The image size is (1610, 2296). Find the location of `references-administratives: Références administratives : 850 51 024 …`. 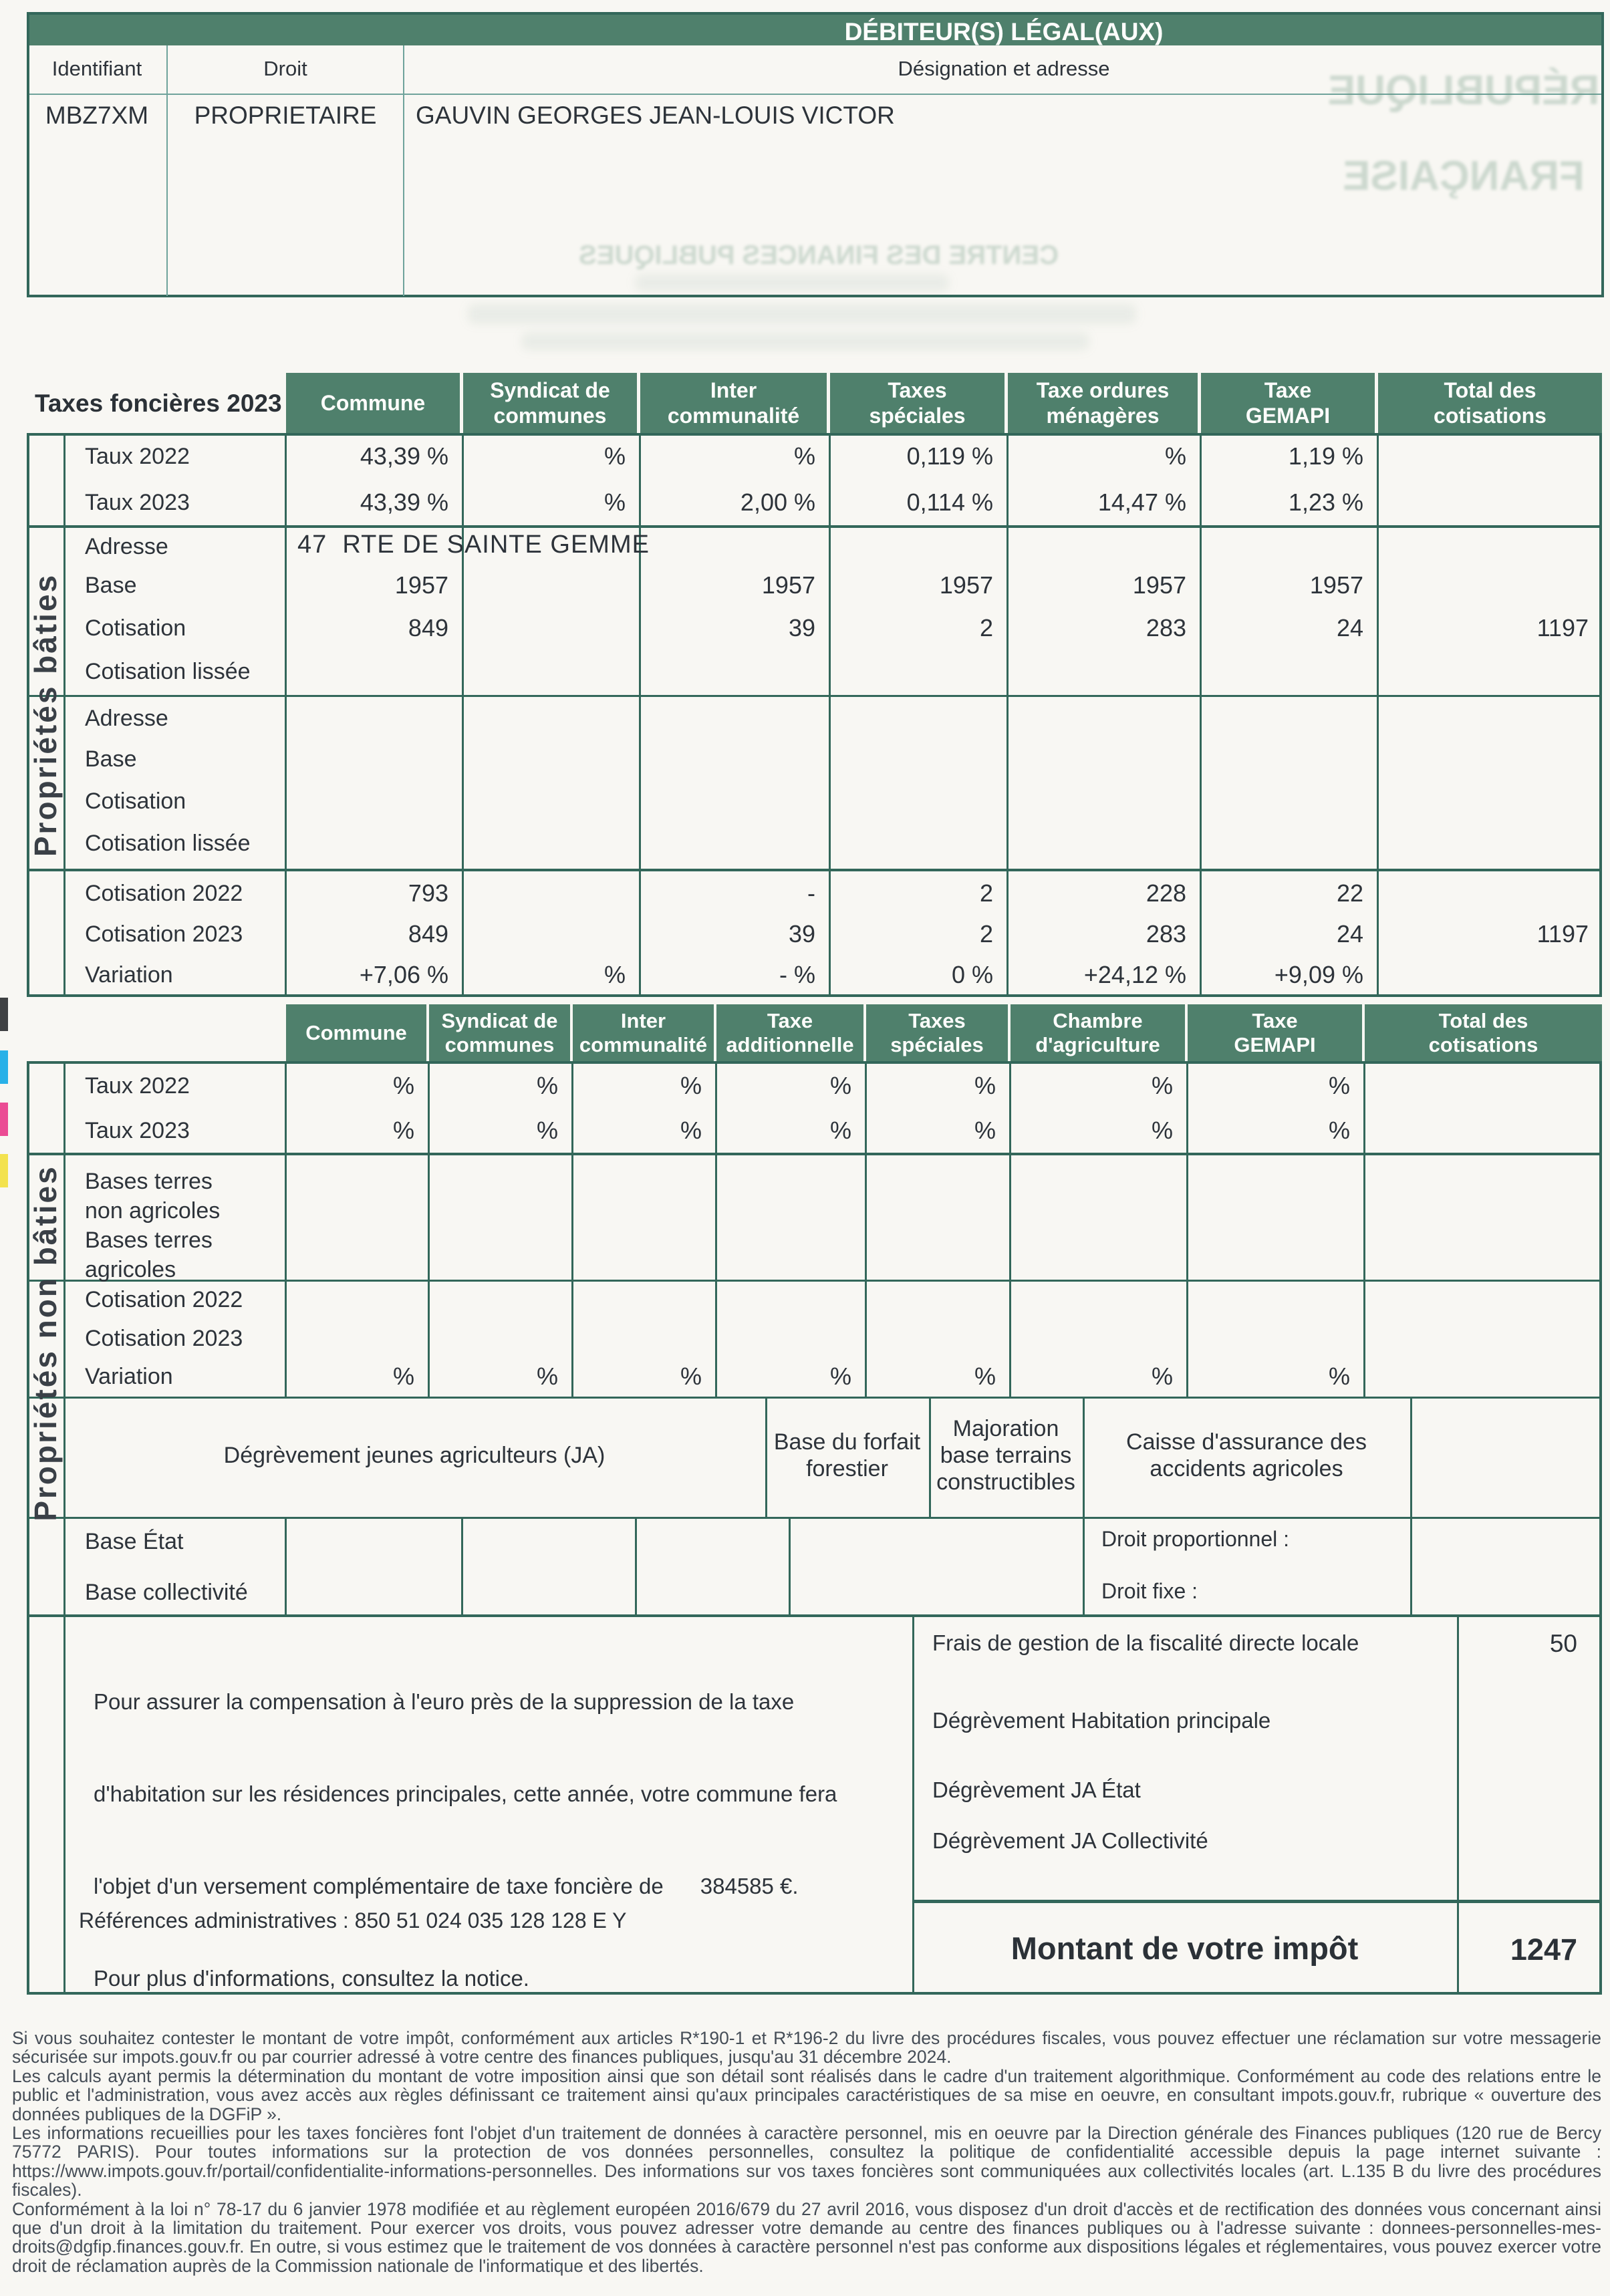

references-administratives: Références administratives : 850 51 024 … is located at coordinates (353, 1920).